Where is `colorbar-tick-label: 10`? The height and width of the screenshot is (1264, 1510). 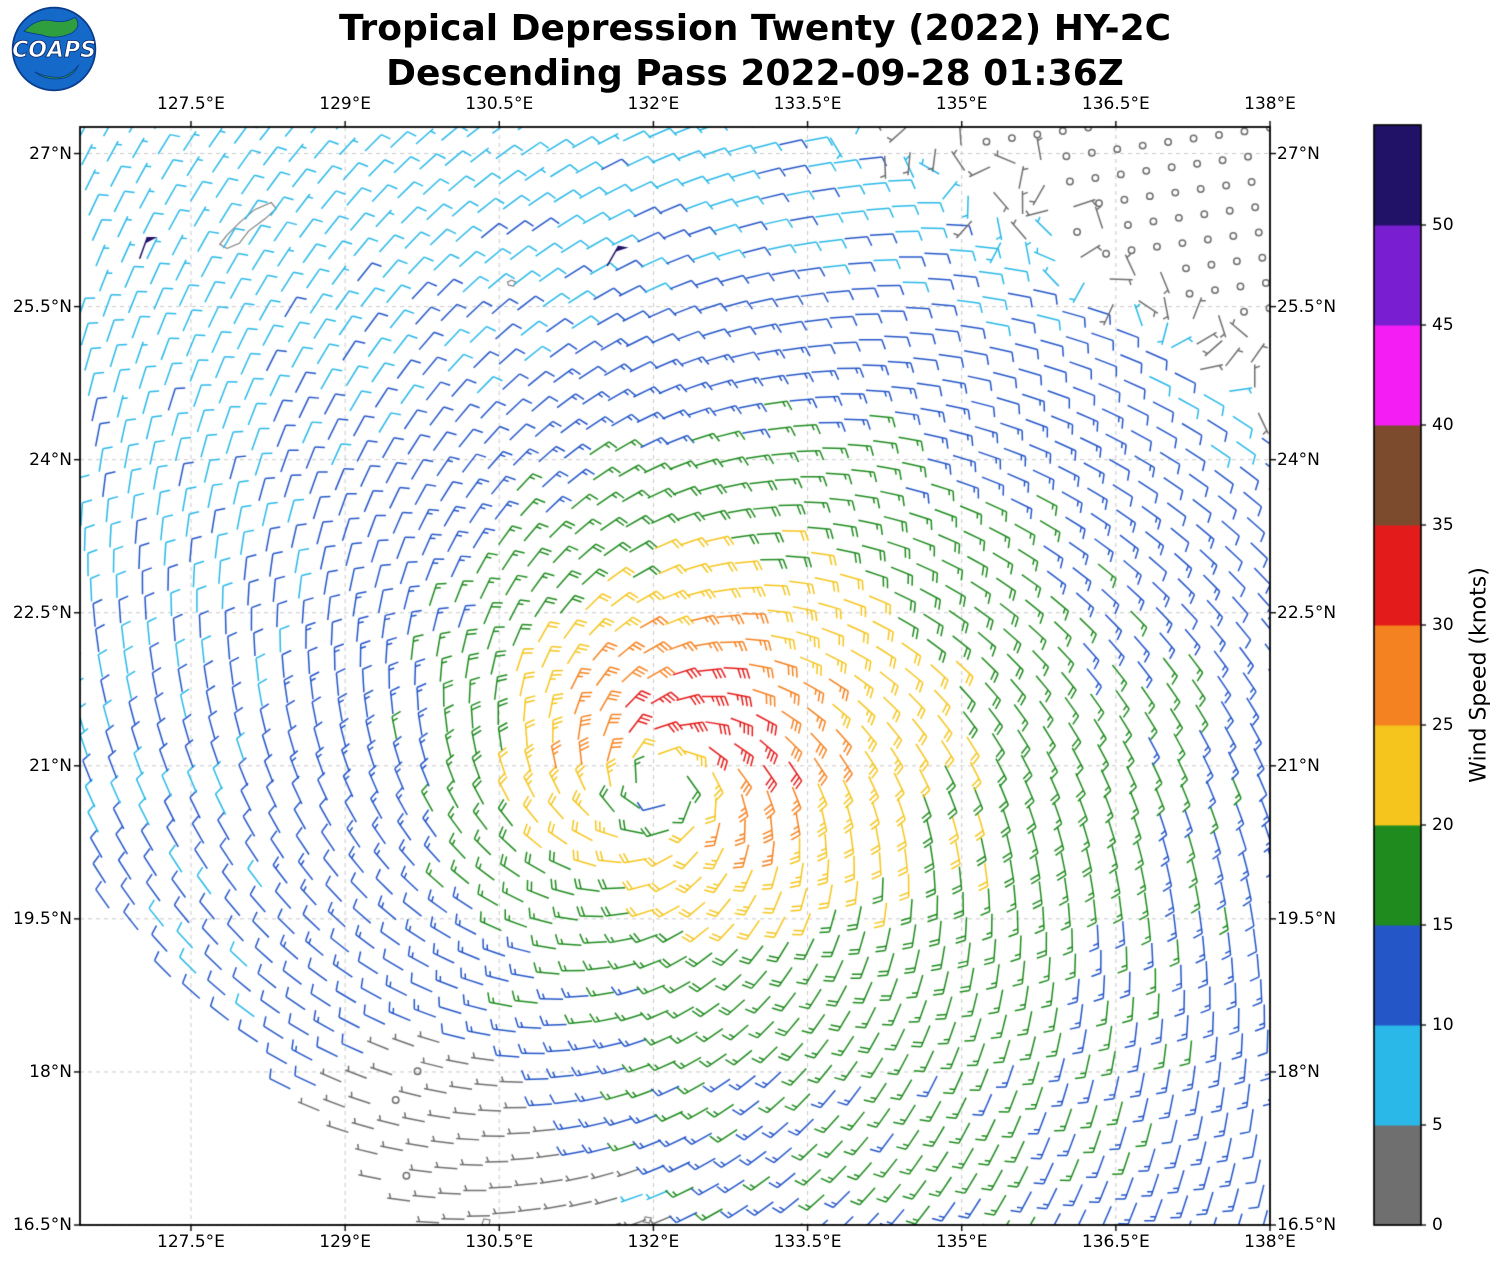
colorbar-tick-label: 10 is located at coordinates (1443, 1025).